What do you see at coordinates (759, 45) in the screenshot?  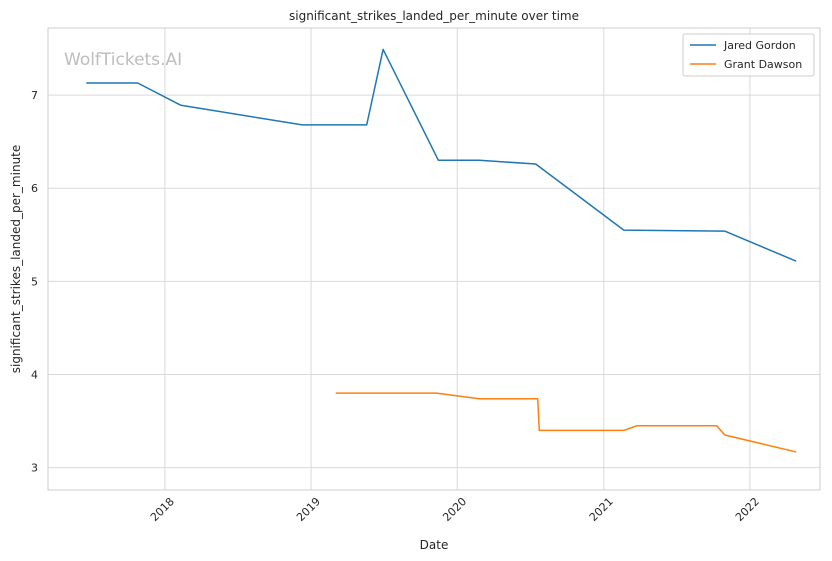 I see `legend-label-jared-gordon: Jared Gordon` at bounding box center [759, 45].